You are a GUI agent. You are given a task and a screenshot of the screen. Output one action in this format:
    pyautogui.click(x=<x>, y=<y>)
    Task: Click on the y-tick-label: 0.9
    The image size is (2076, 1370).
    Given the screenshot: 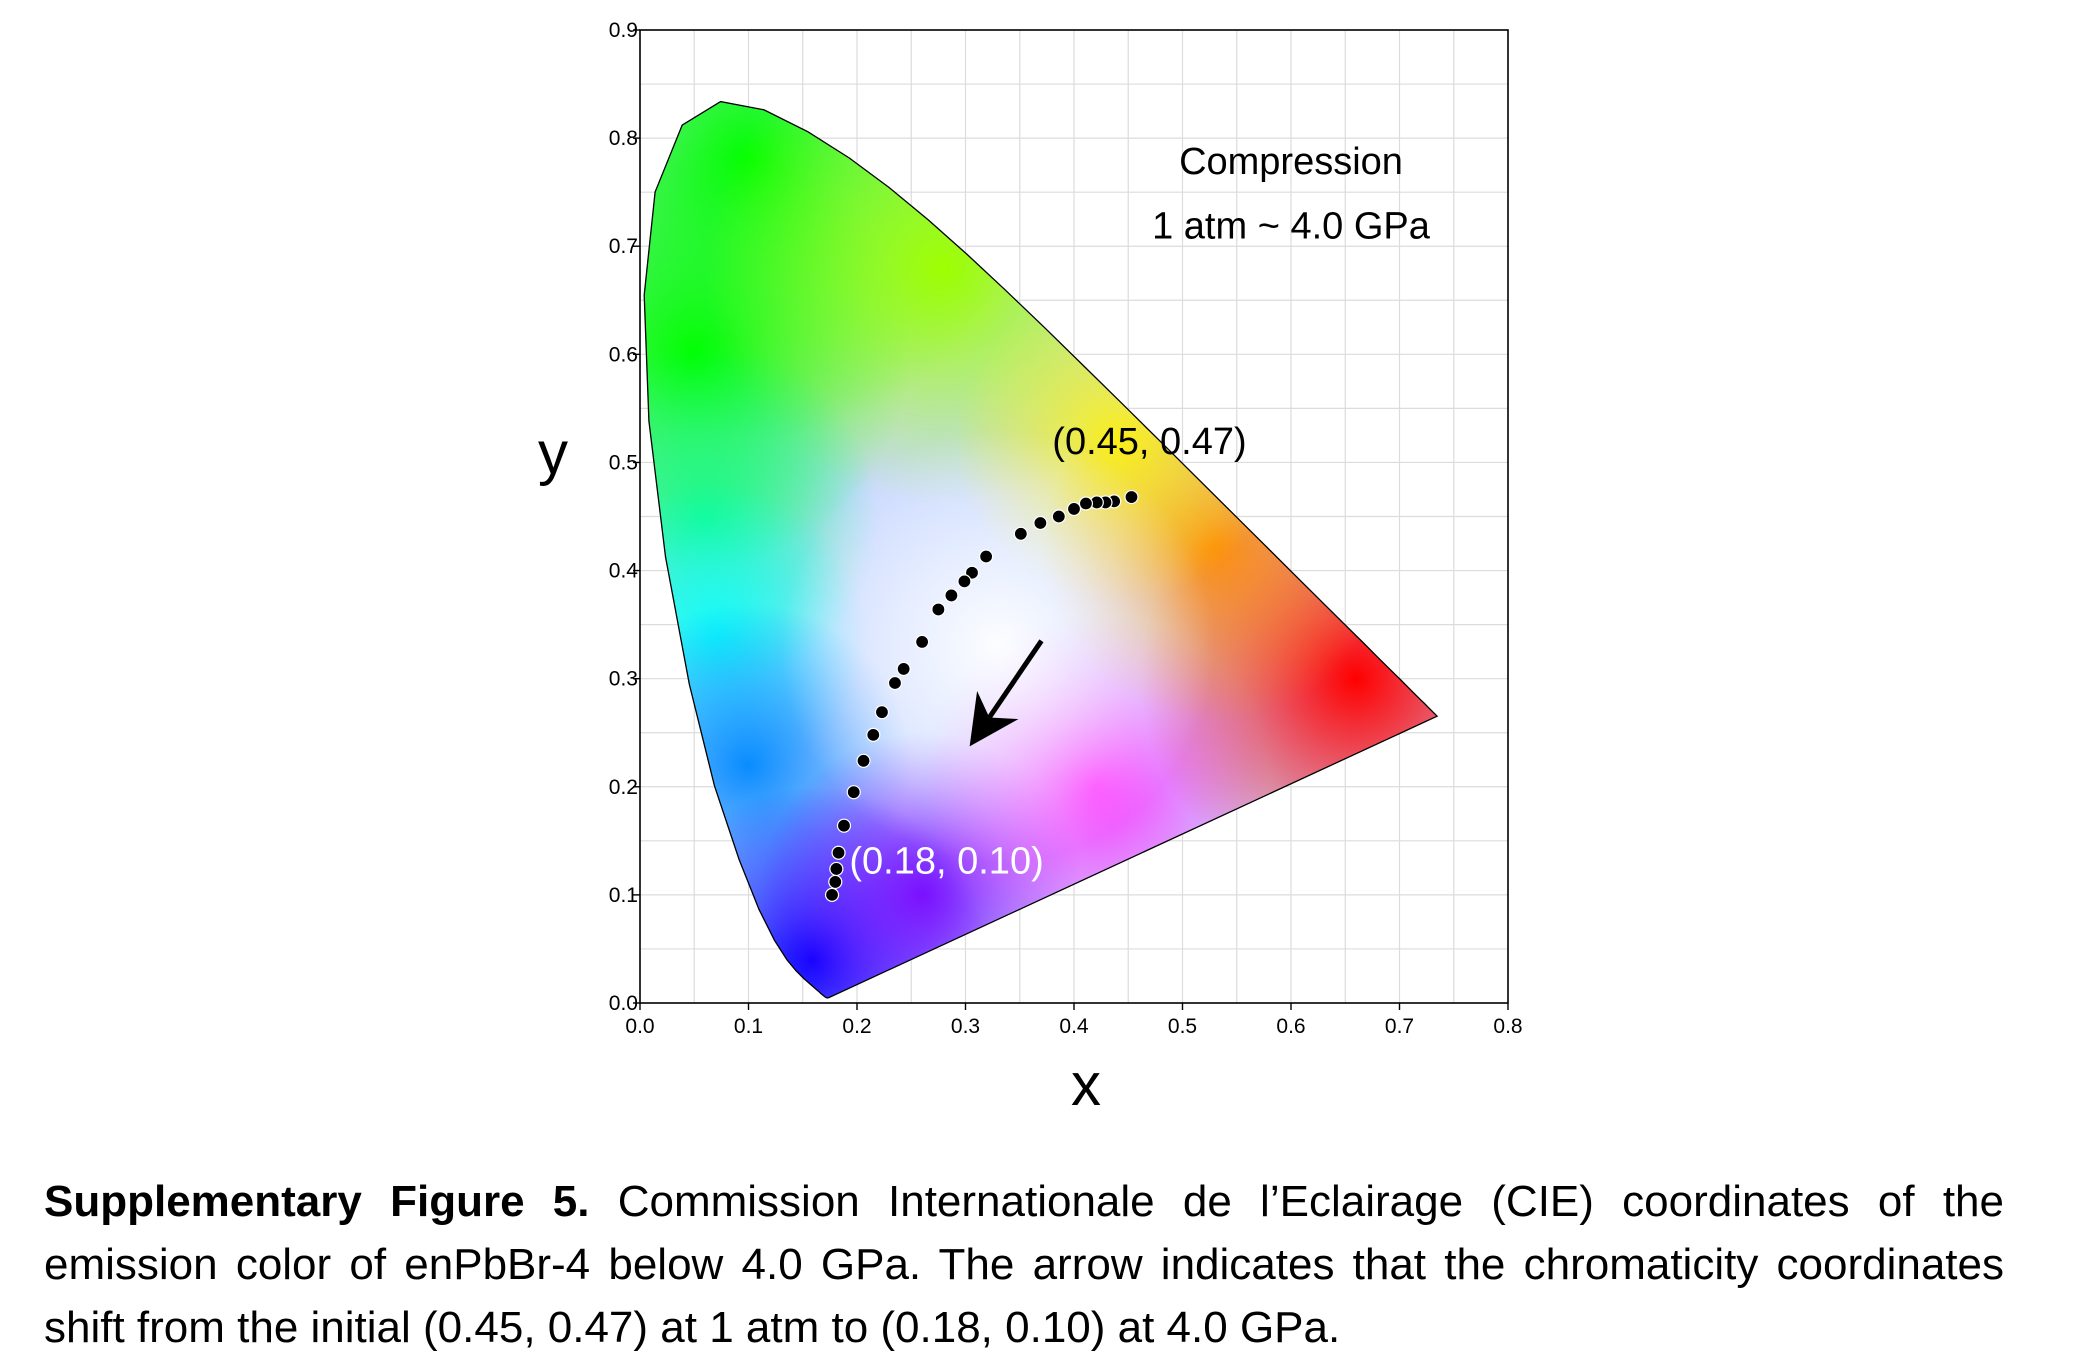 What is the action you would take?
    pyautogui.click(x=623, y=30)
    